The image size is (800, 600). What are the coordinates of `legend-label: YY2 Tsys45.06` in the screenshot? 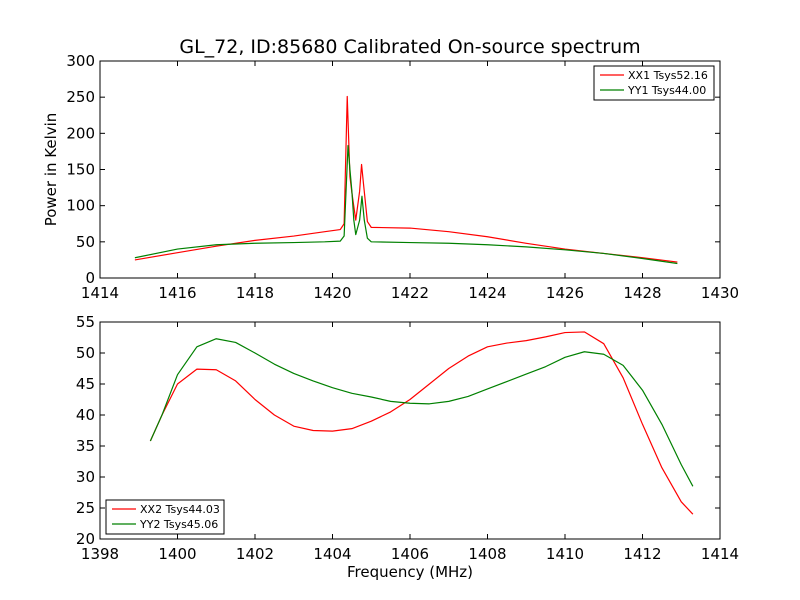 It's located at (178, 524).